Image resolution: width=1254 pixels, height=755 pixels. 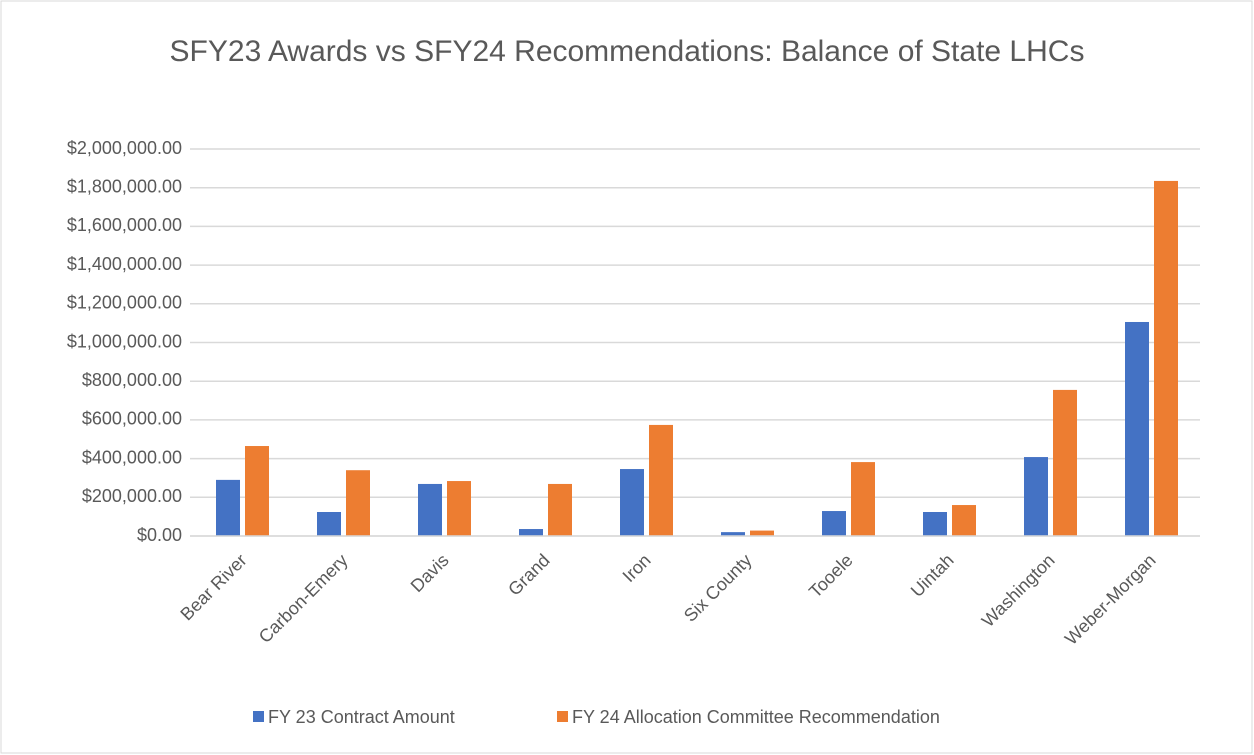 I want to click on y-tick-label: $600,000.00, so click(x=132, y=419).